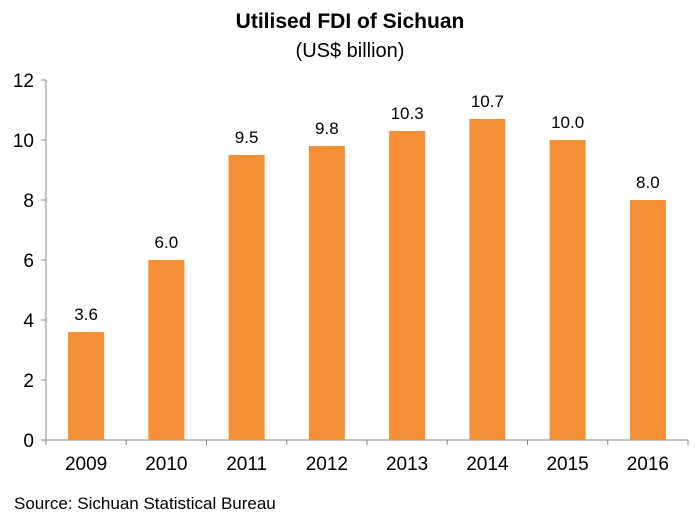 Image resolution: width=700 pixels, height=523 pixels. I want to click on x-tick-label-2013: 2013, so click(407, 464).